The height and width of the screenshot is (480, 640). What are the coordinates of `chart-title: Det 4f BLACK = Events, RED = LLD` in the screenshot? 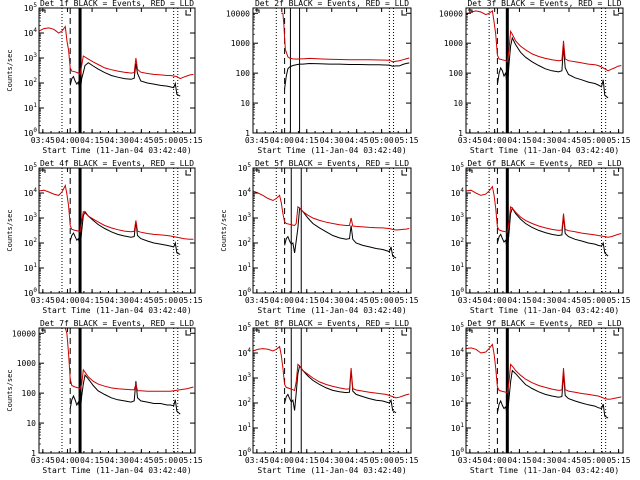 It's located at (117, 163).